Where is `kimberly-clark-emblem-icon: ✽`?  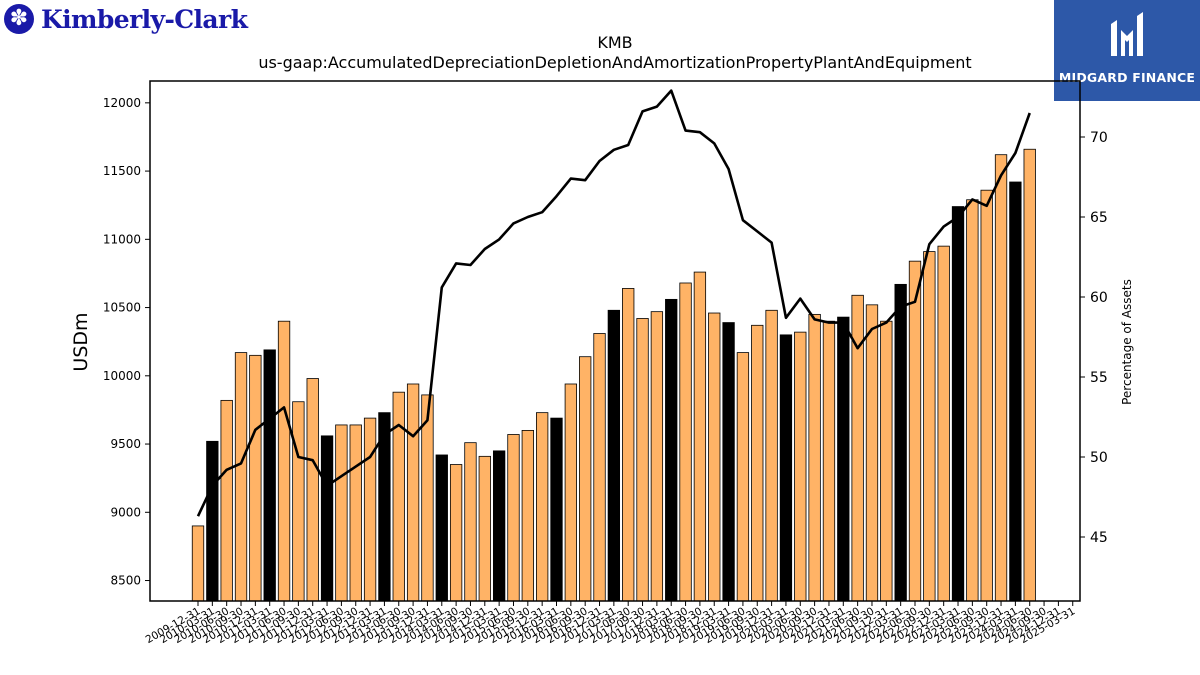
kimberly-clark-emblem-icon: ✽ is located at coordinates (19, 19).